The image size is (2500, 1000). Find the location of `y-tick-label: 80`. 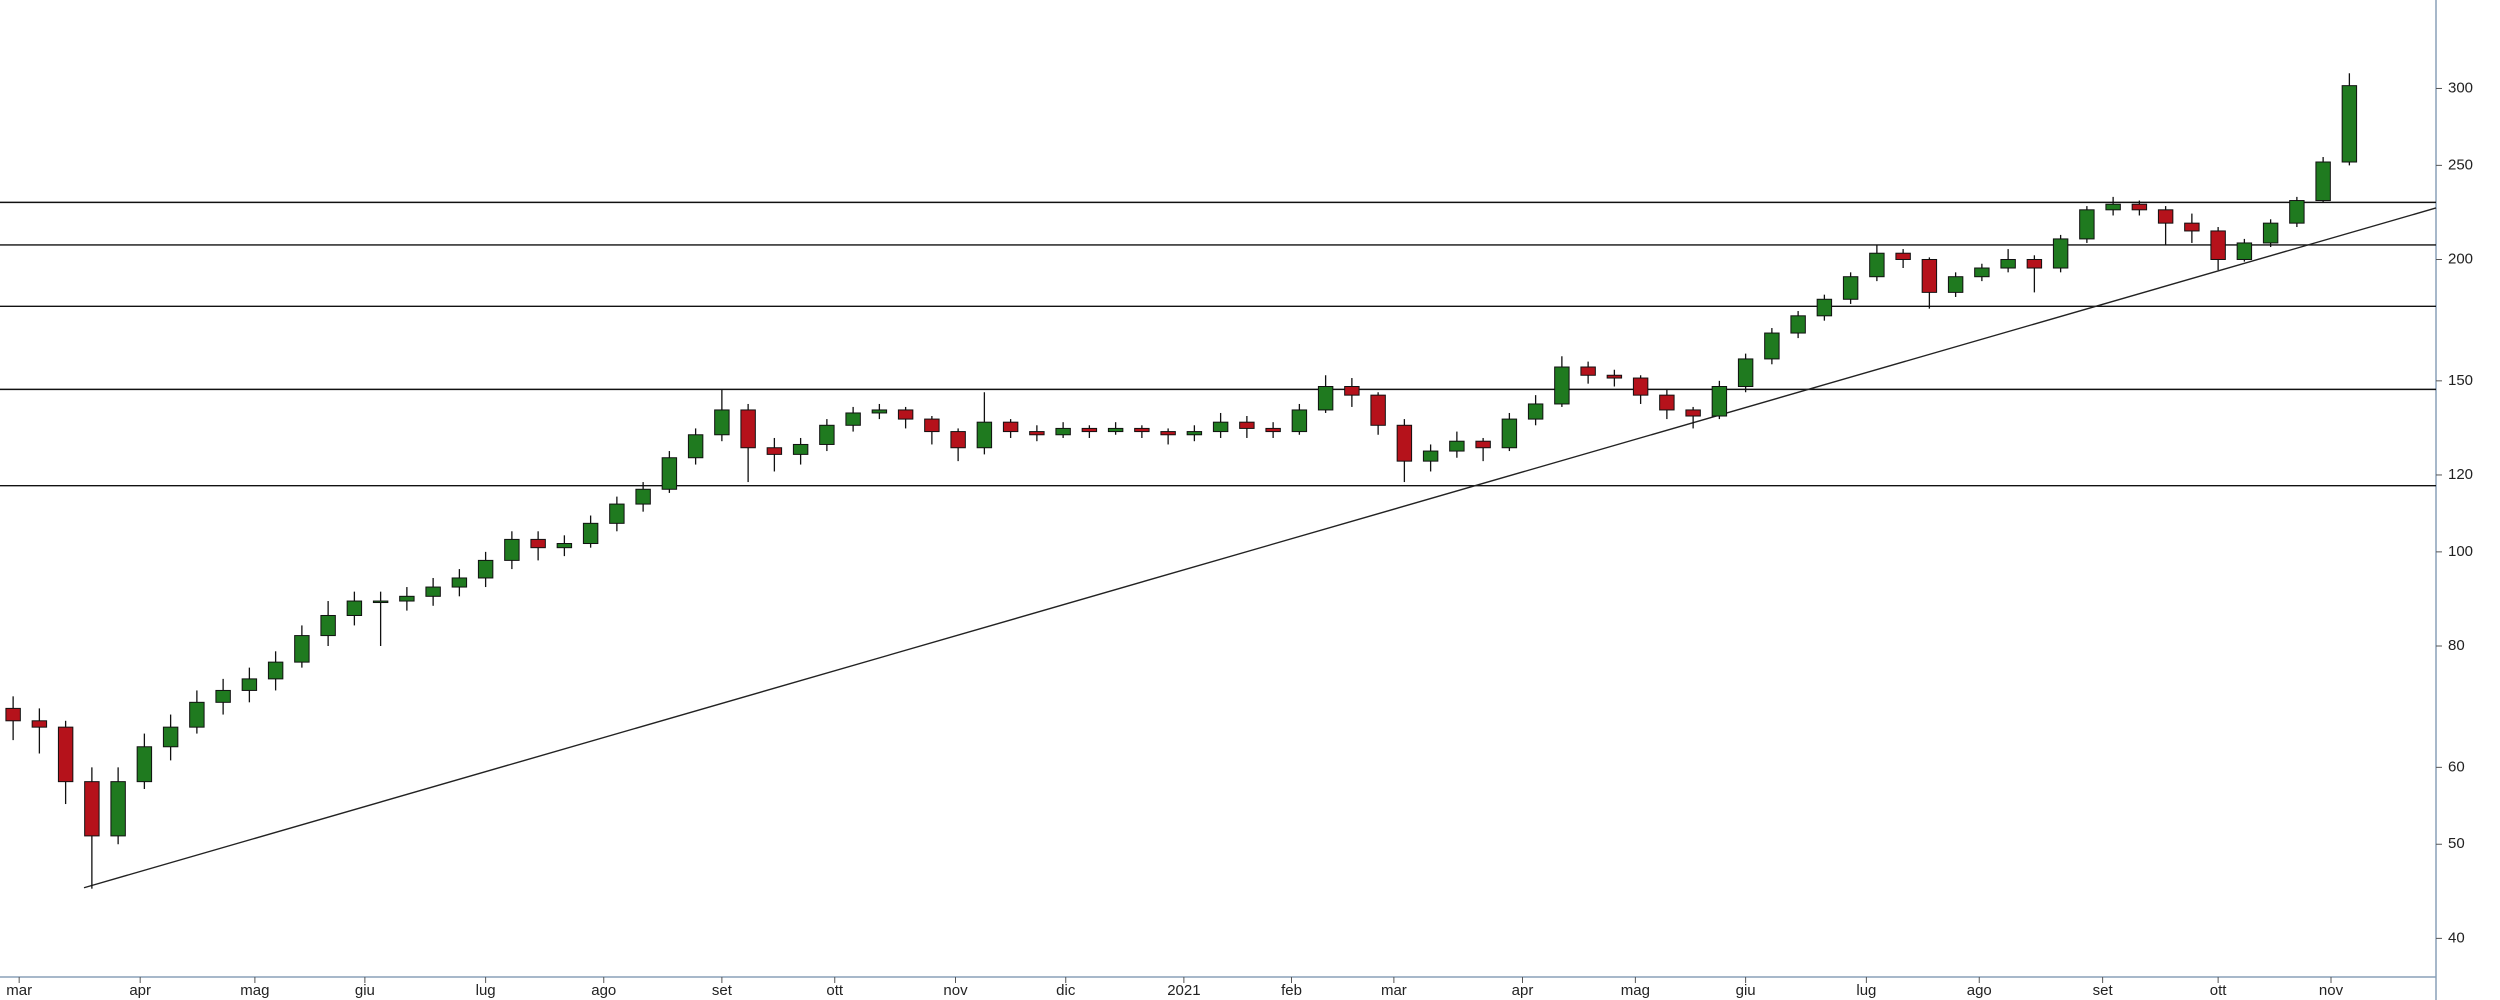

y-tick-label: 80 is located at coordinates (2456, 645).